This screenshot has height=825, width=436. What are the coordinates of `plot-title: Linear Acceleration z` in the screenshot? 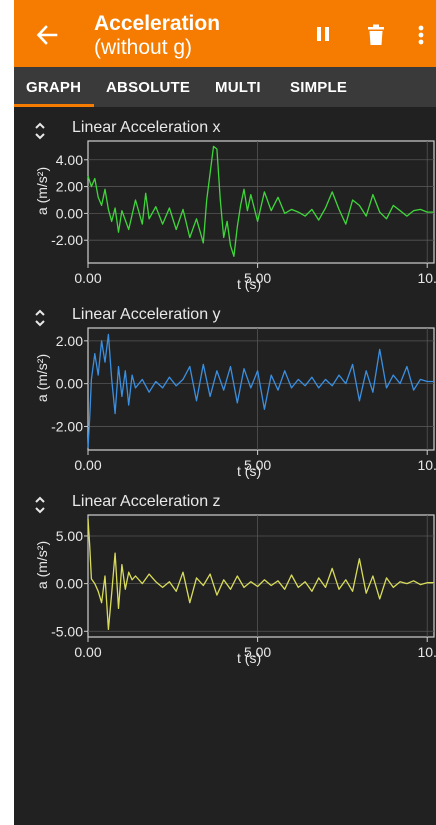 It's located at (146, 501).